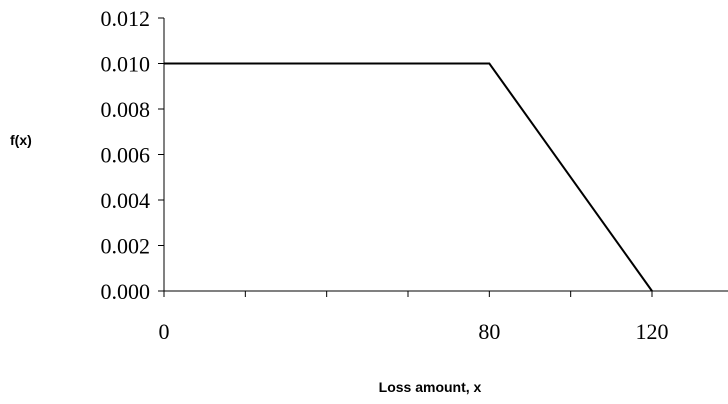  Describe the element at coordinates (126, 64) in the screenshot. I see `y-tick-label: 0.010` at that location.